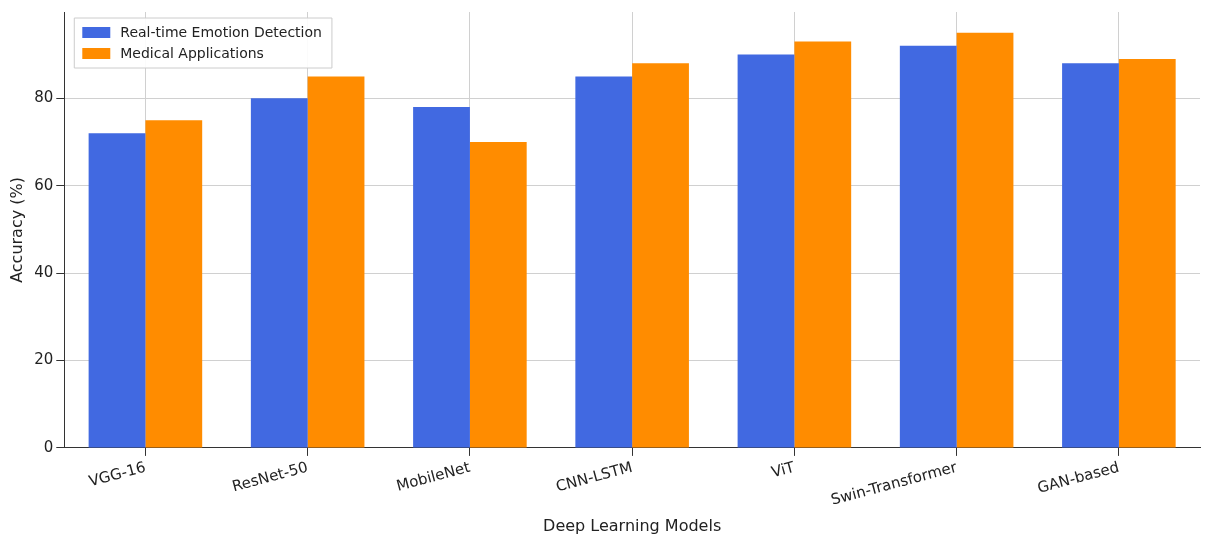  I want to click on y-tick-label: 80, so click(44, 97).